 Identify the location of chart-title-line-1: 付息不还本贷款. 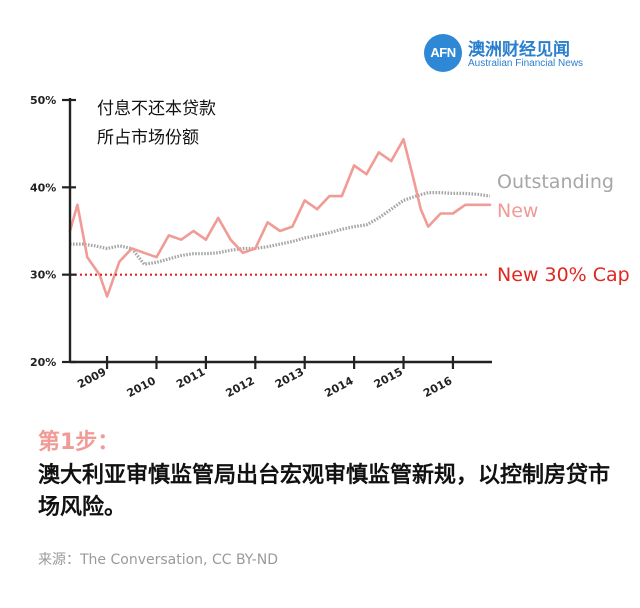
(156, 109).